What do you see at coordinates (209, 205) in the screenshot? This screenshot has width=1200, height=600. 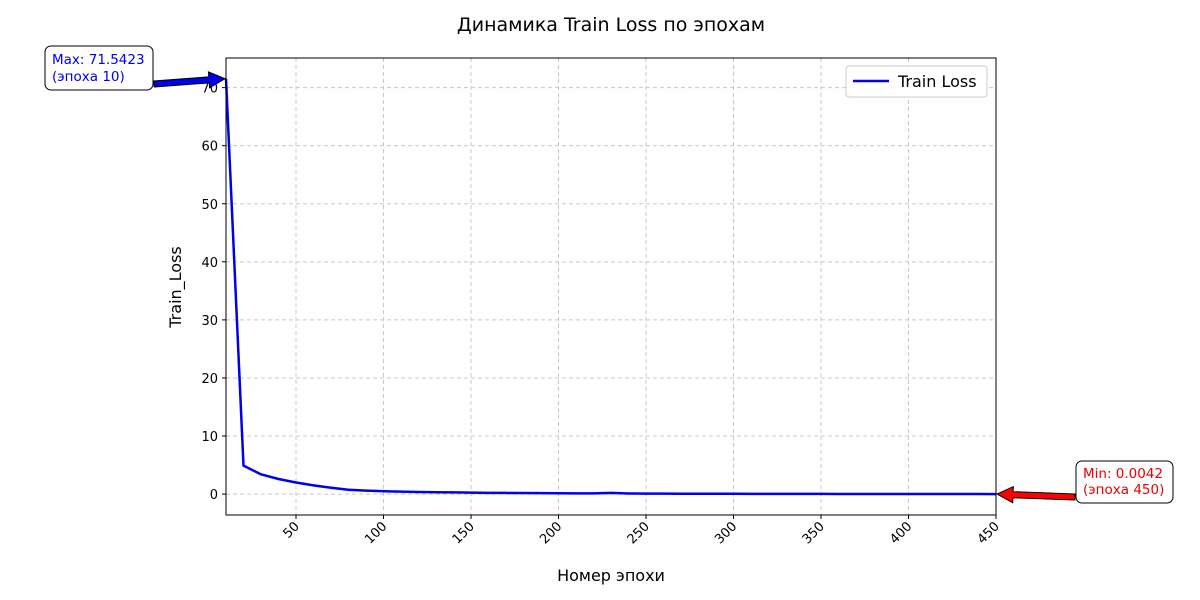 I see `y-tick-label: 50` at bounding box center [209, 205].